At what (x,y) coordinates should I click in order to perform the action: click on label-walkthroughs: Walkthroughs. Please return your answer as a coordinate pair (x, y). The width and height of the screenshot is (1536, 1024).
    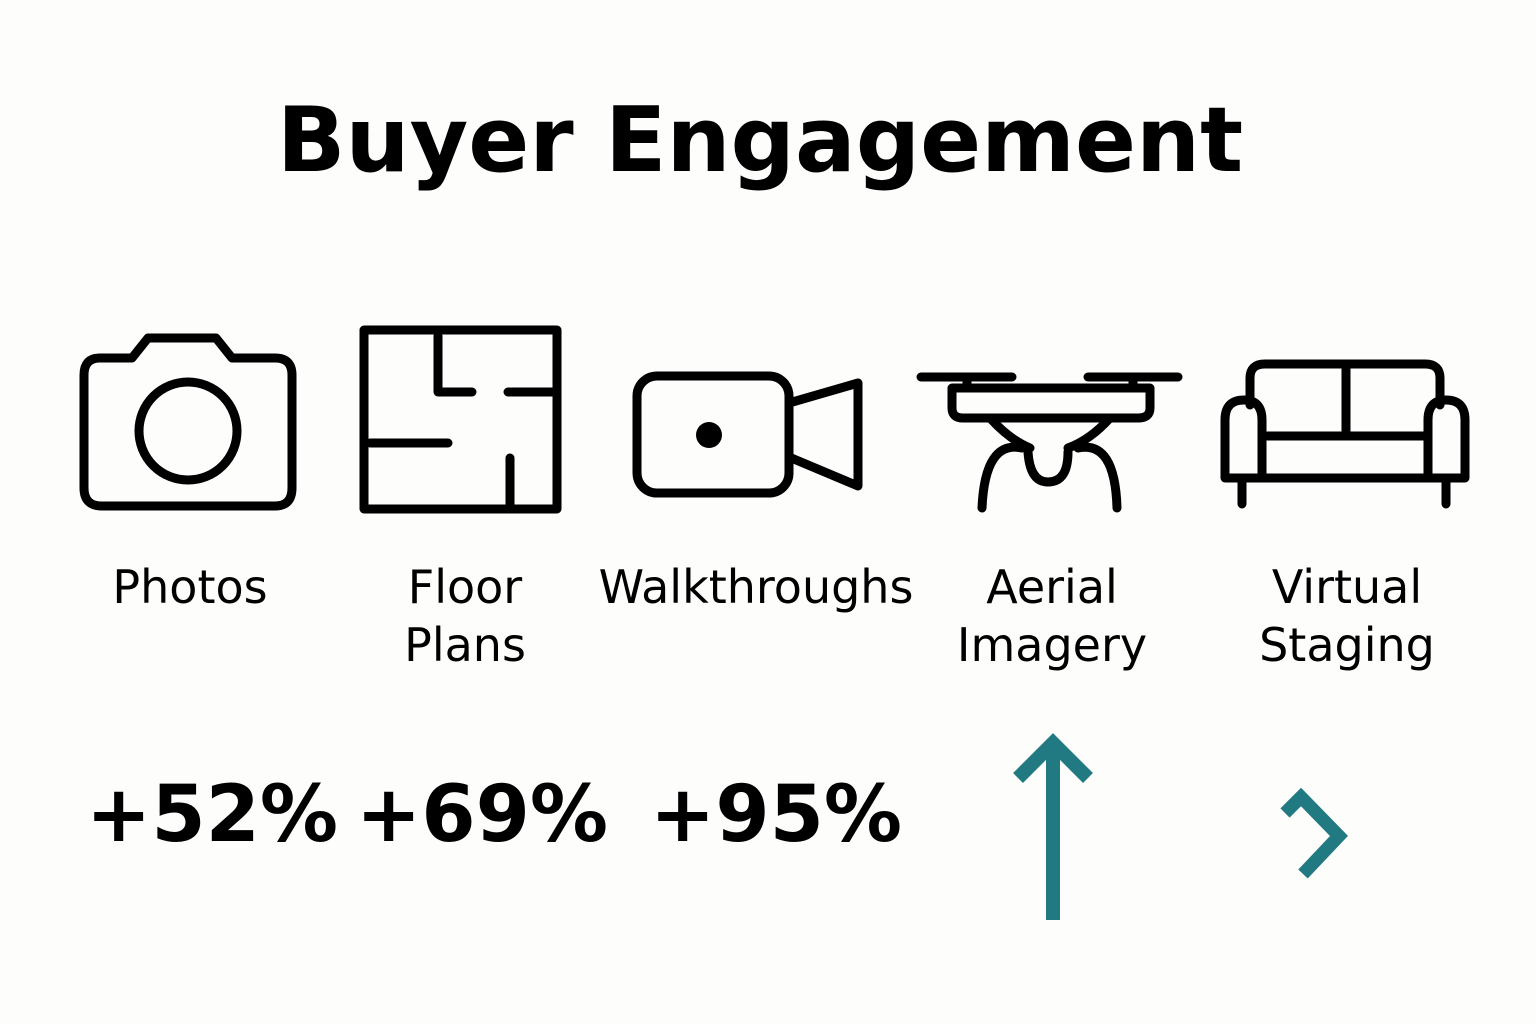
    Looking at the image, I should click on (756, 587).